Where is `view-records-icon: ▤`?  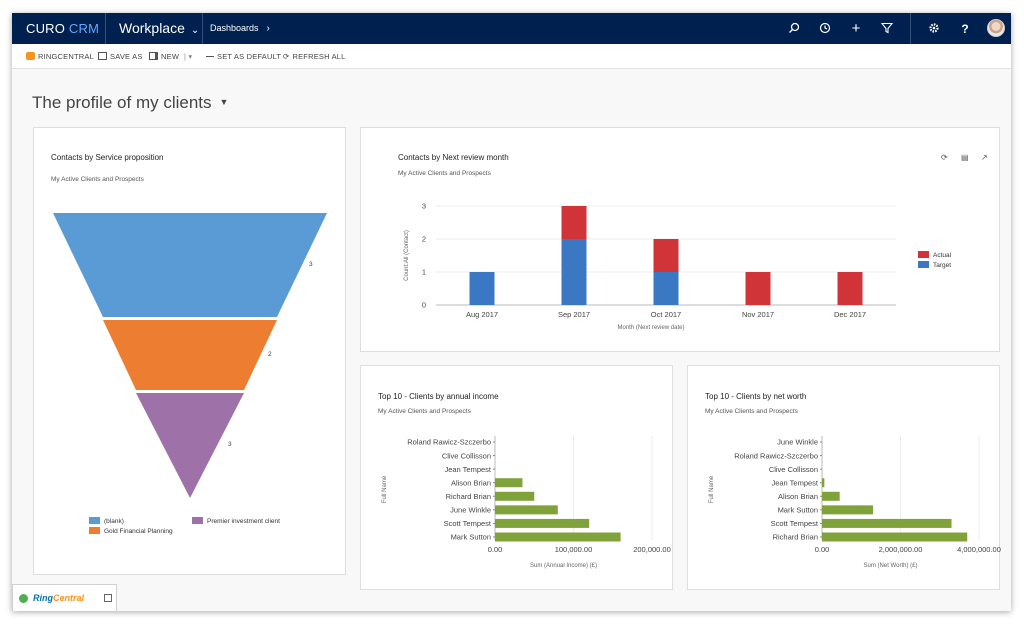
view-records-icon: ▤ is located at coordinates (965, 157).